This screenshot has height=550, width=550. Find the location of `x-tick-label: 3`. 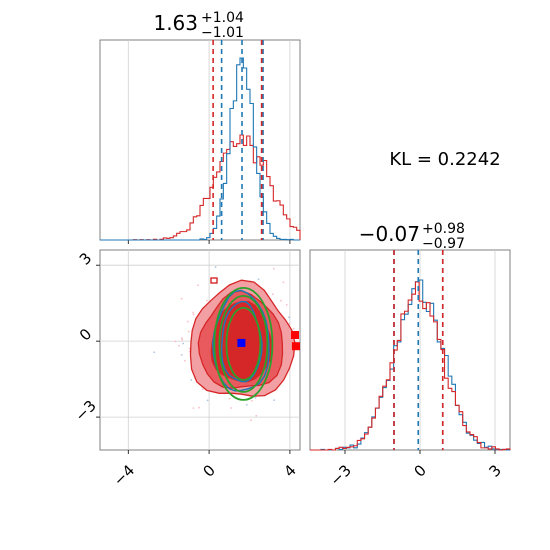

x-tick-label: 3 is located at coordinates (494, 470).